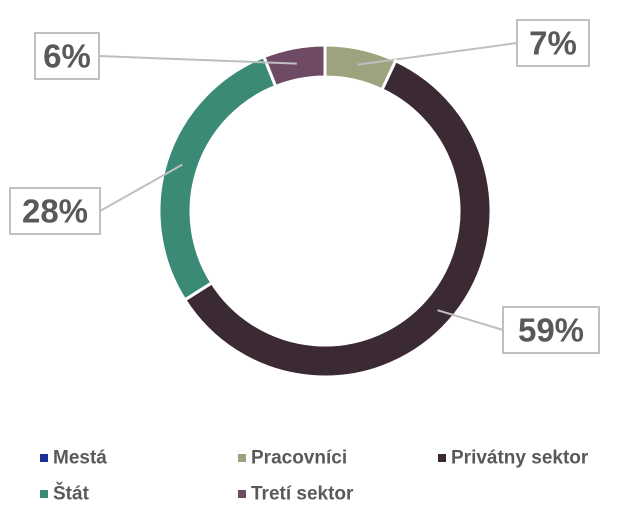 The height and width of the screenshot is (506, 622). What do you see at coordinates (299, 458) in the screenshot?
I see `legend-label: Pracovníci` at bounding box center [299, 458].